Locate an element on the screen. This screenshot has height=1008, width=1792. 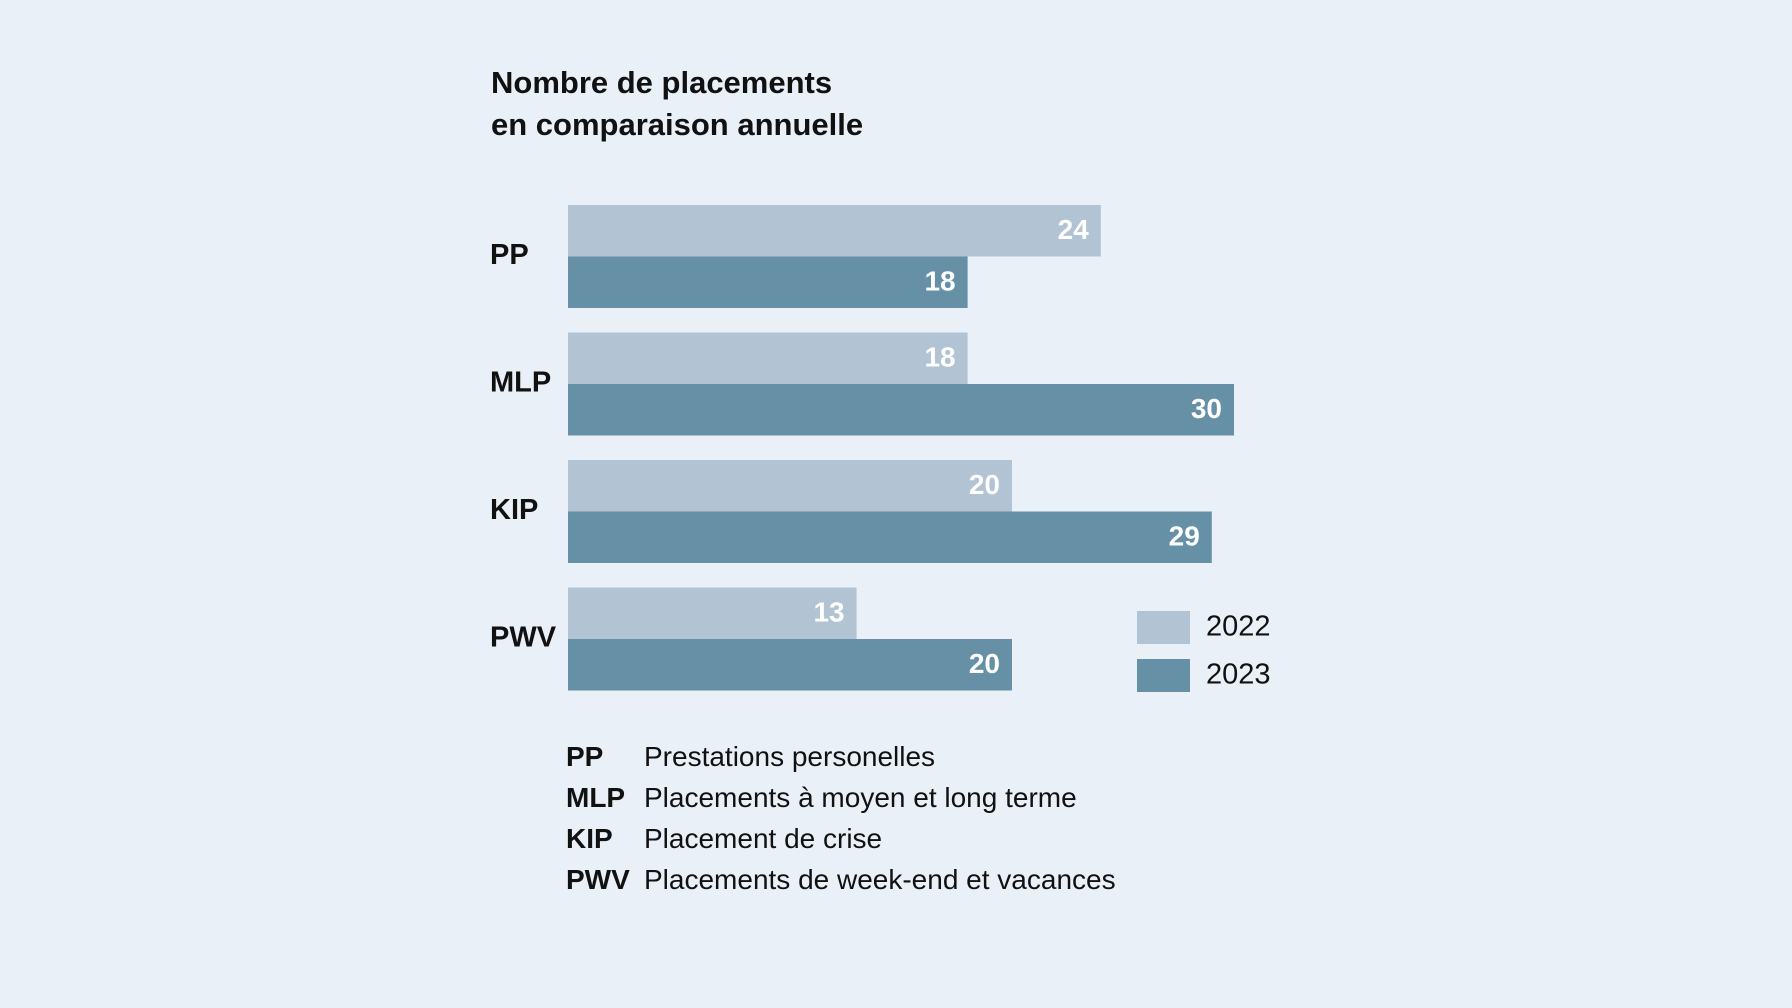
abbreviation-text: Placements de week-end et vacances is located at coordinates (880, 879).